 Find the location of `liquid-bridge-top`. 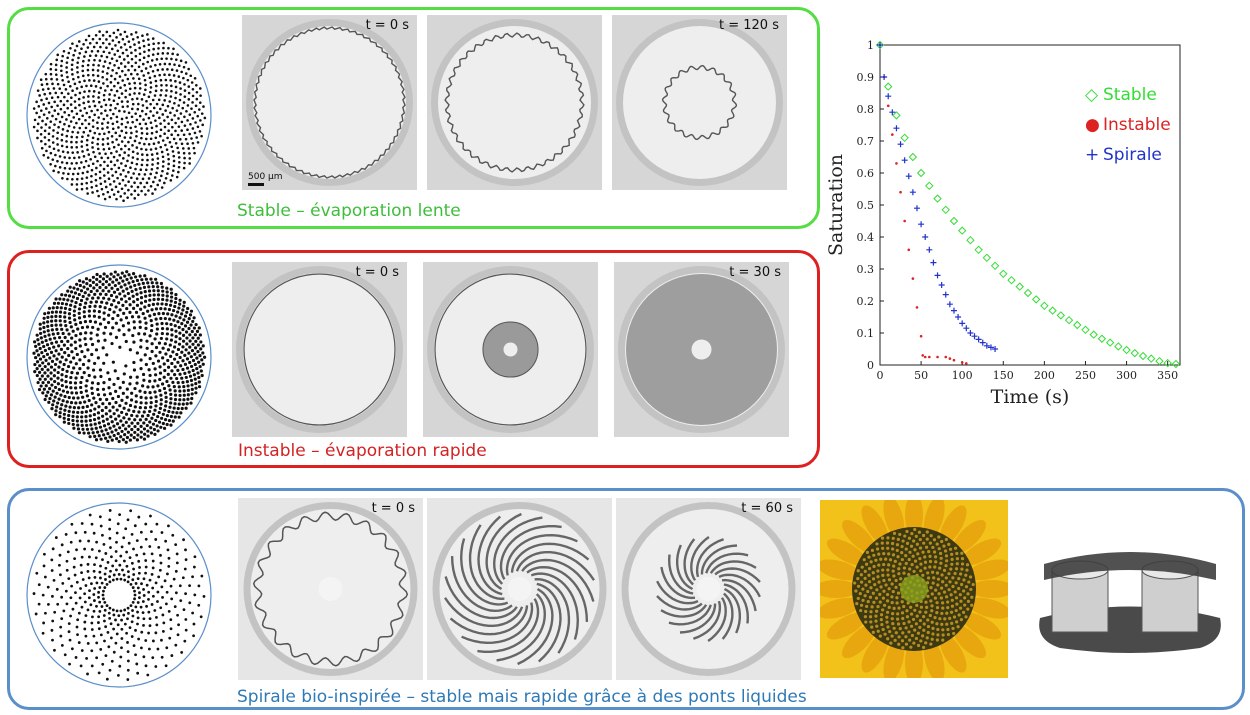

liquid-bridge-top is located at coordinates (1130, 566).